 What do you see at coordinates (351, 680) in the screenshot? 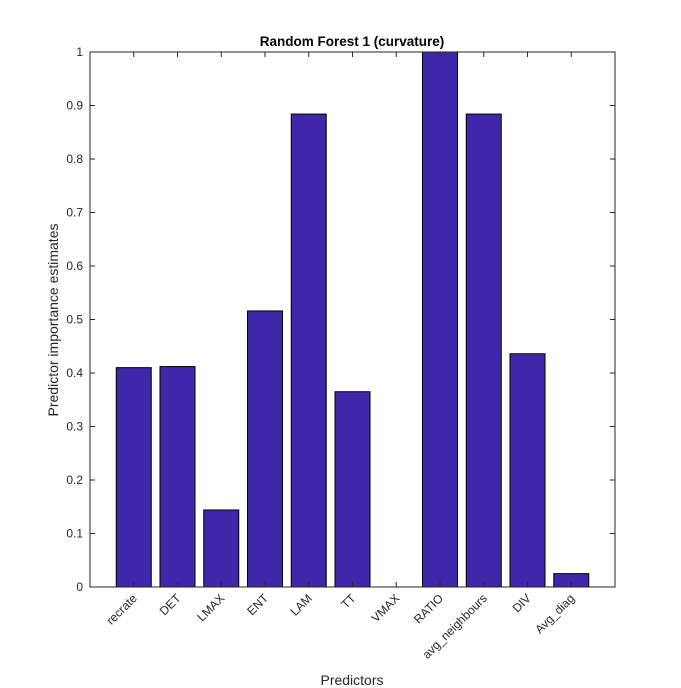
I see `x-axis-label: Predictors` at bounding box center [351, 680].